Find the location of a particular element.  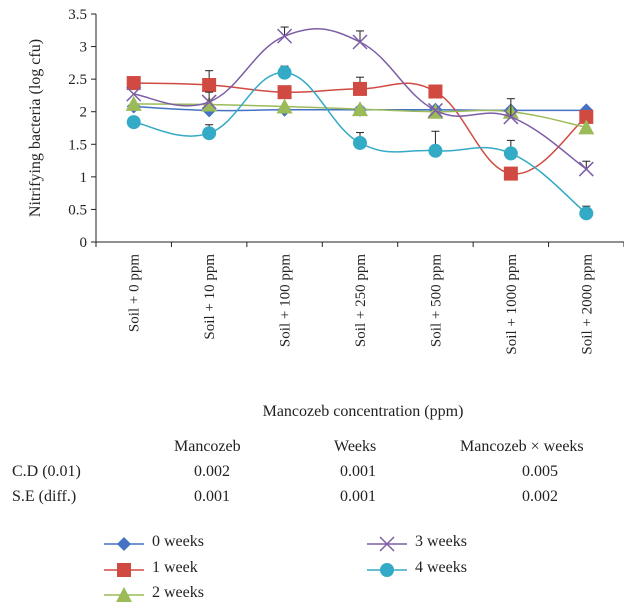

legend-label: 4 weeks is located at coordinates (441, 567).